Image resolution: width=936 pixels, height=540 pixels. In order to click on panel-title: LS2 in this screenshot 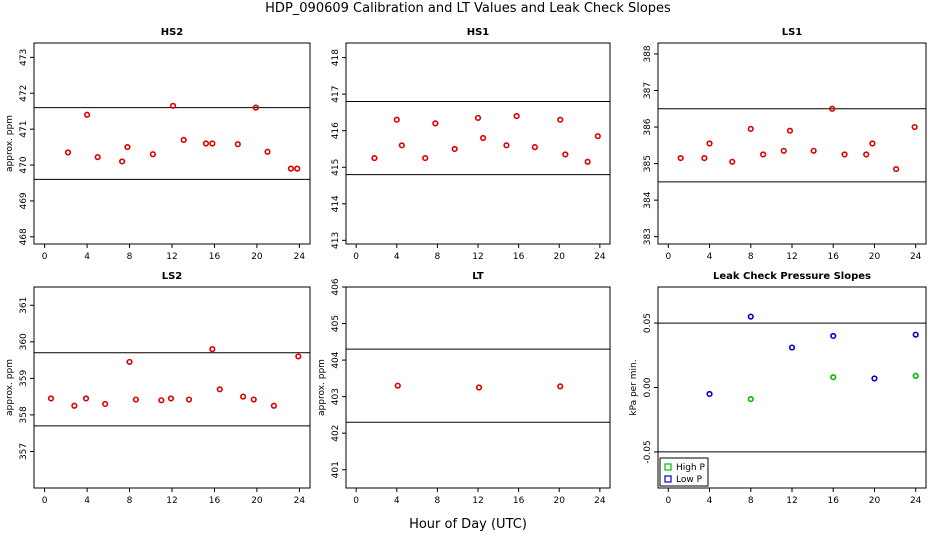, I will do `click(172, 276)`.